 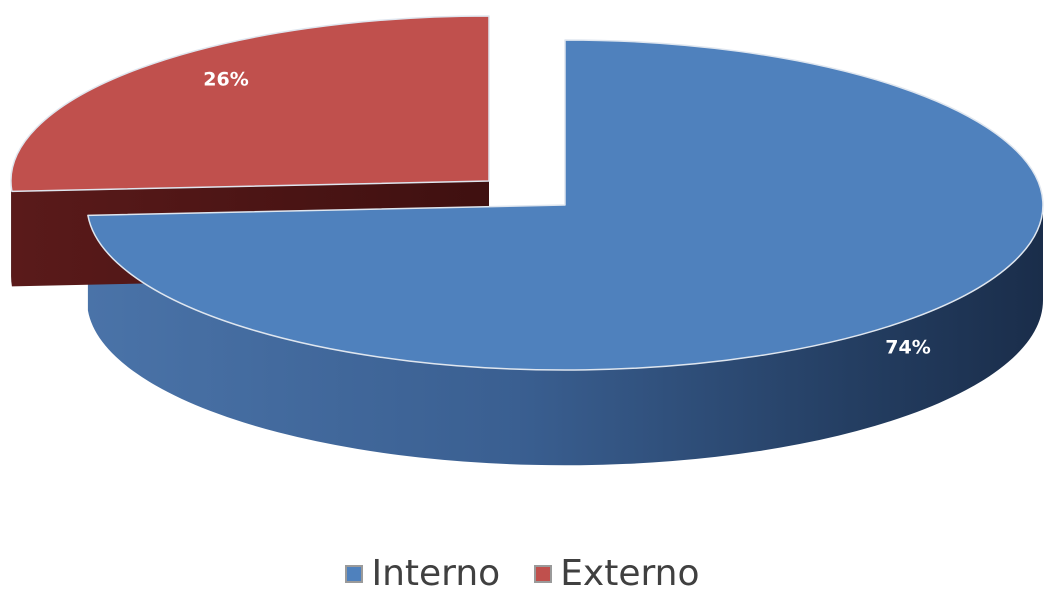 What do you see at coordinates (225, 80) in the screenshot?
I see `data-label-externo: 26%` at bounding box center [225, 80].